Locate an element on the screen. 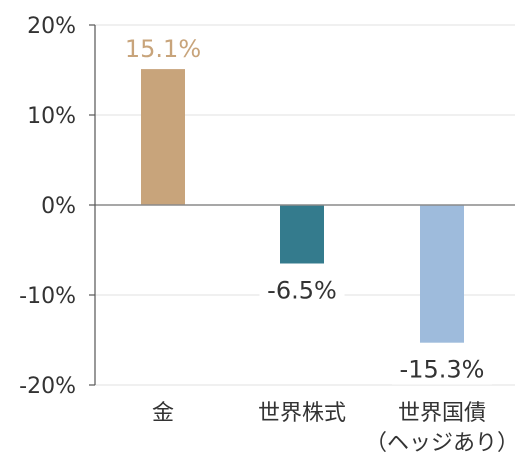 This screenshot has height=469, width=521. data-label: -6.5% is located at coordinates (302, 291).